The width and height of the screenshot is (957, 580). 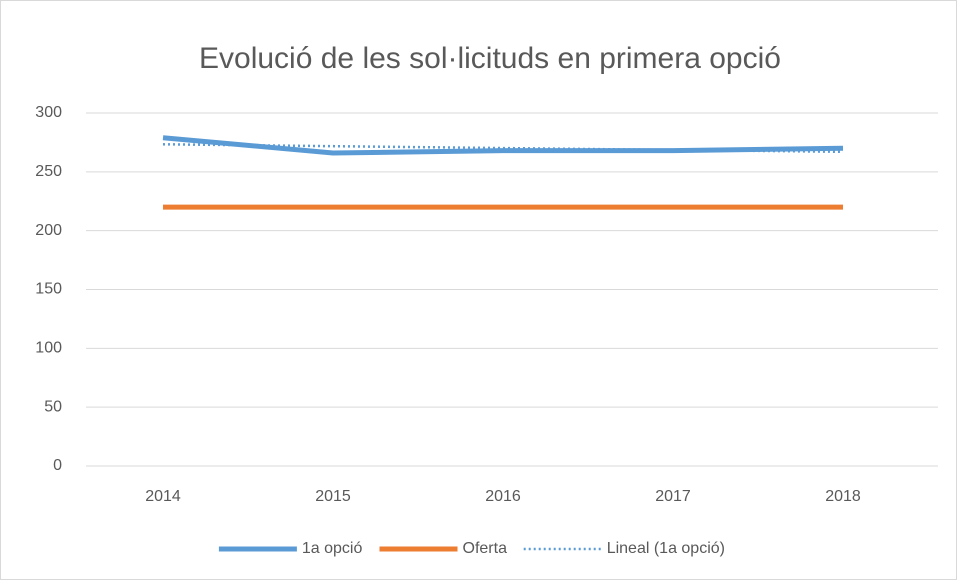 What do you see at coordinates (485, 548) in the screenshot?
I see `legend-label: Oferta` at bounding box center [485, 548].